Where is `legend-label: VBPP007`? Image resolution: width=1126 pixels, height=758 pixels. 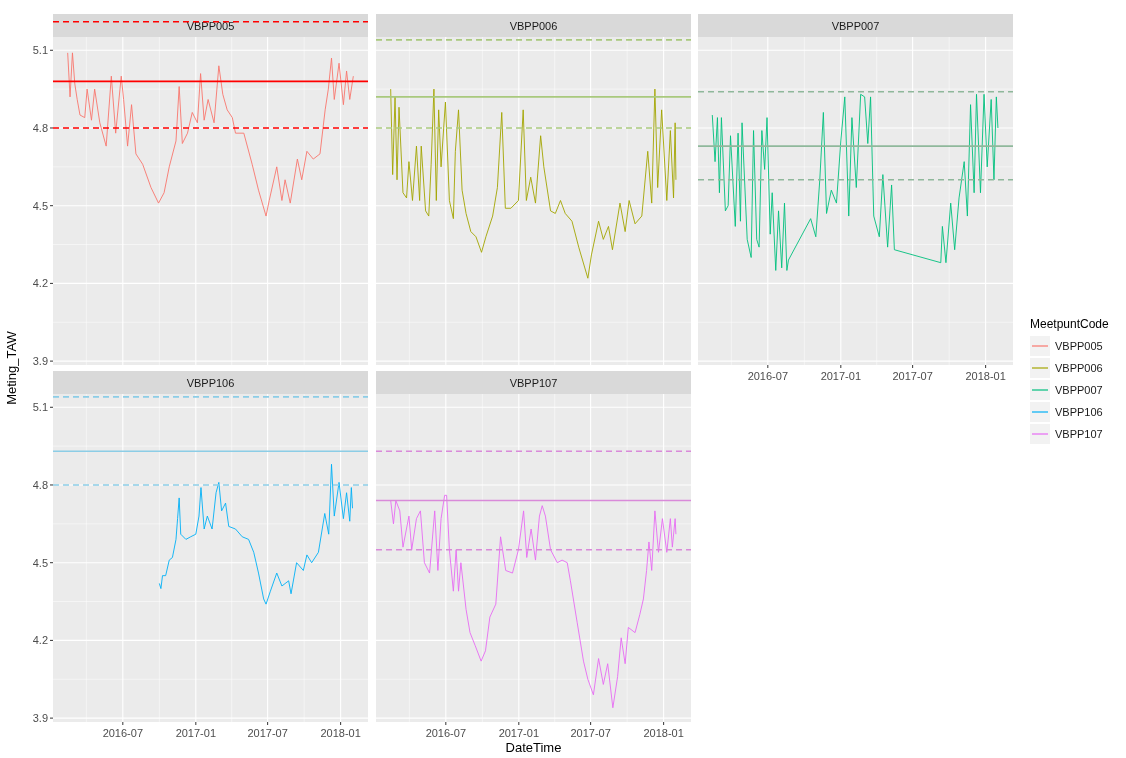
legend-label: VBPP007 is located at coordinates (1079, 390).